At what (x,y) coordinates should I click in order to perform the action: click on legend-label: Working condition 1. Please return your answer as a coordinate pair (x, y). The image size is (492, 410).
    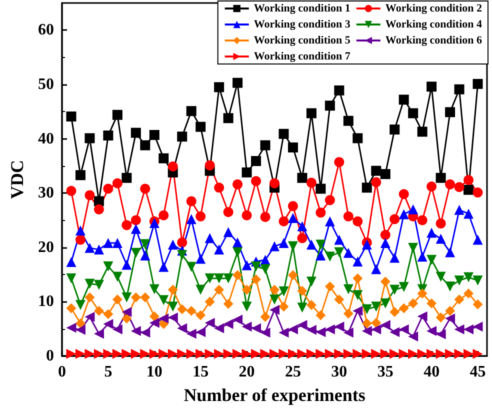
    Looking at the image, I should click on (302, 8).